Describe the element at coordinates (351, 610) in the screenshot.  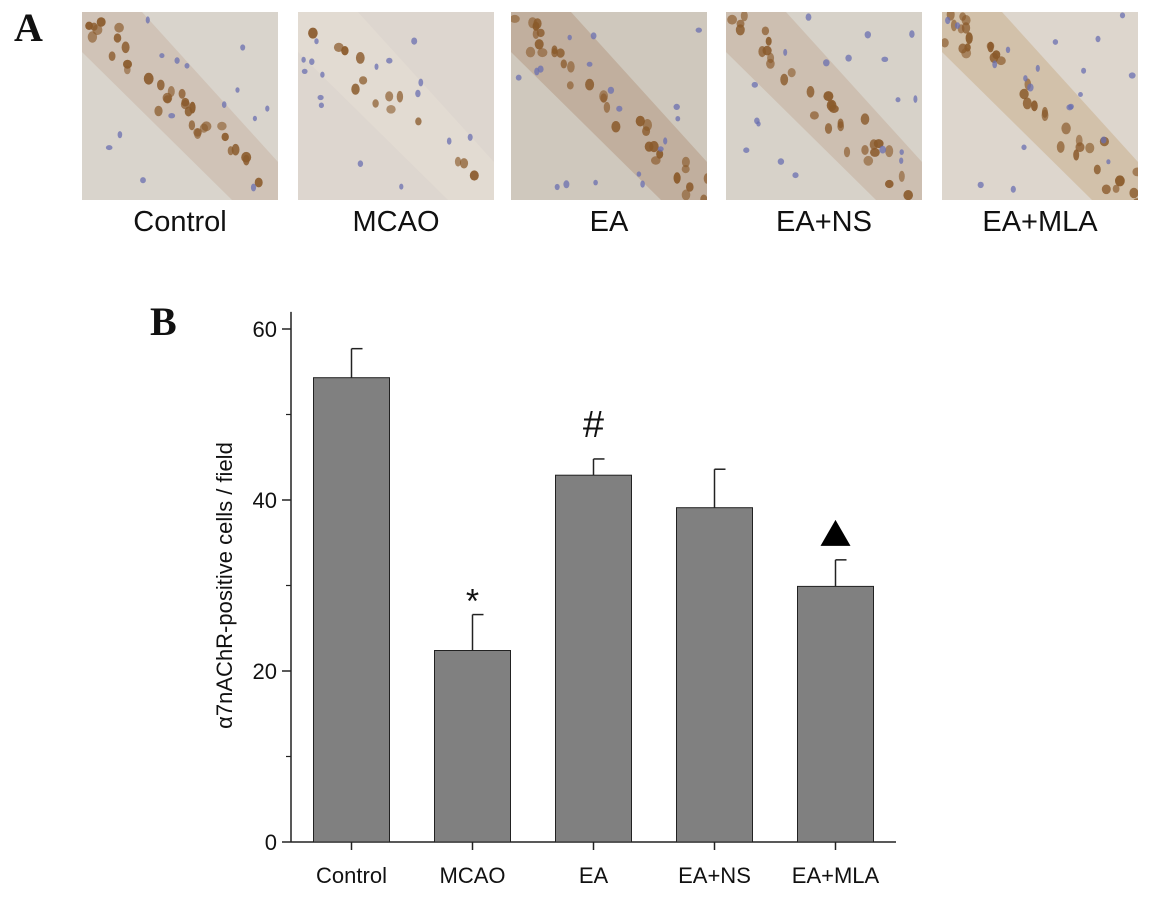
I see `bar-control` at that location.